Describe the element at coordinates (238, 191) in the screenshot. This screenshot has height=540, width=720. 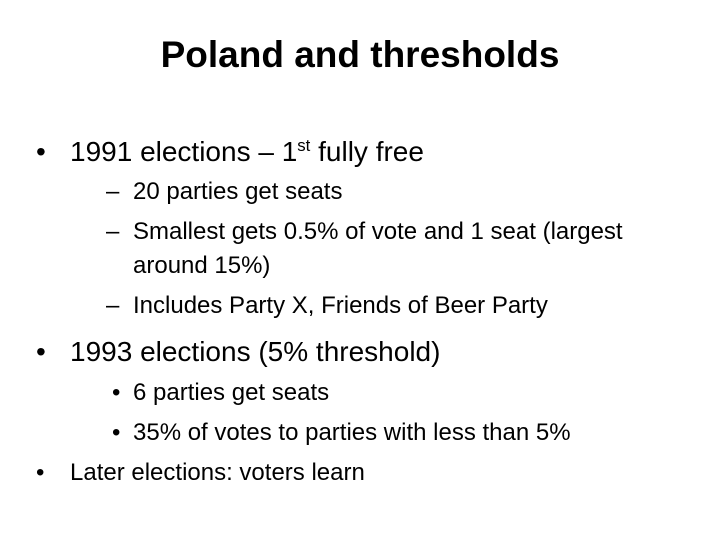
I see `bullet-text: 20 parties get seats` at that location.